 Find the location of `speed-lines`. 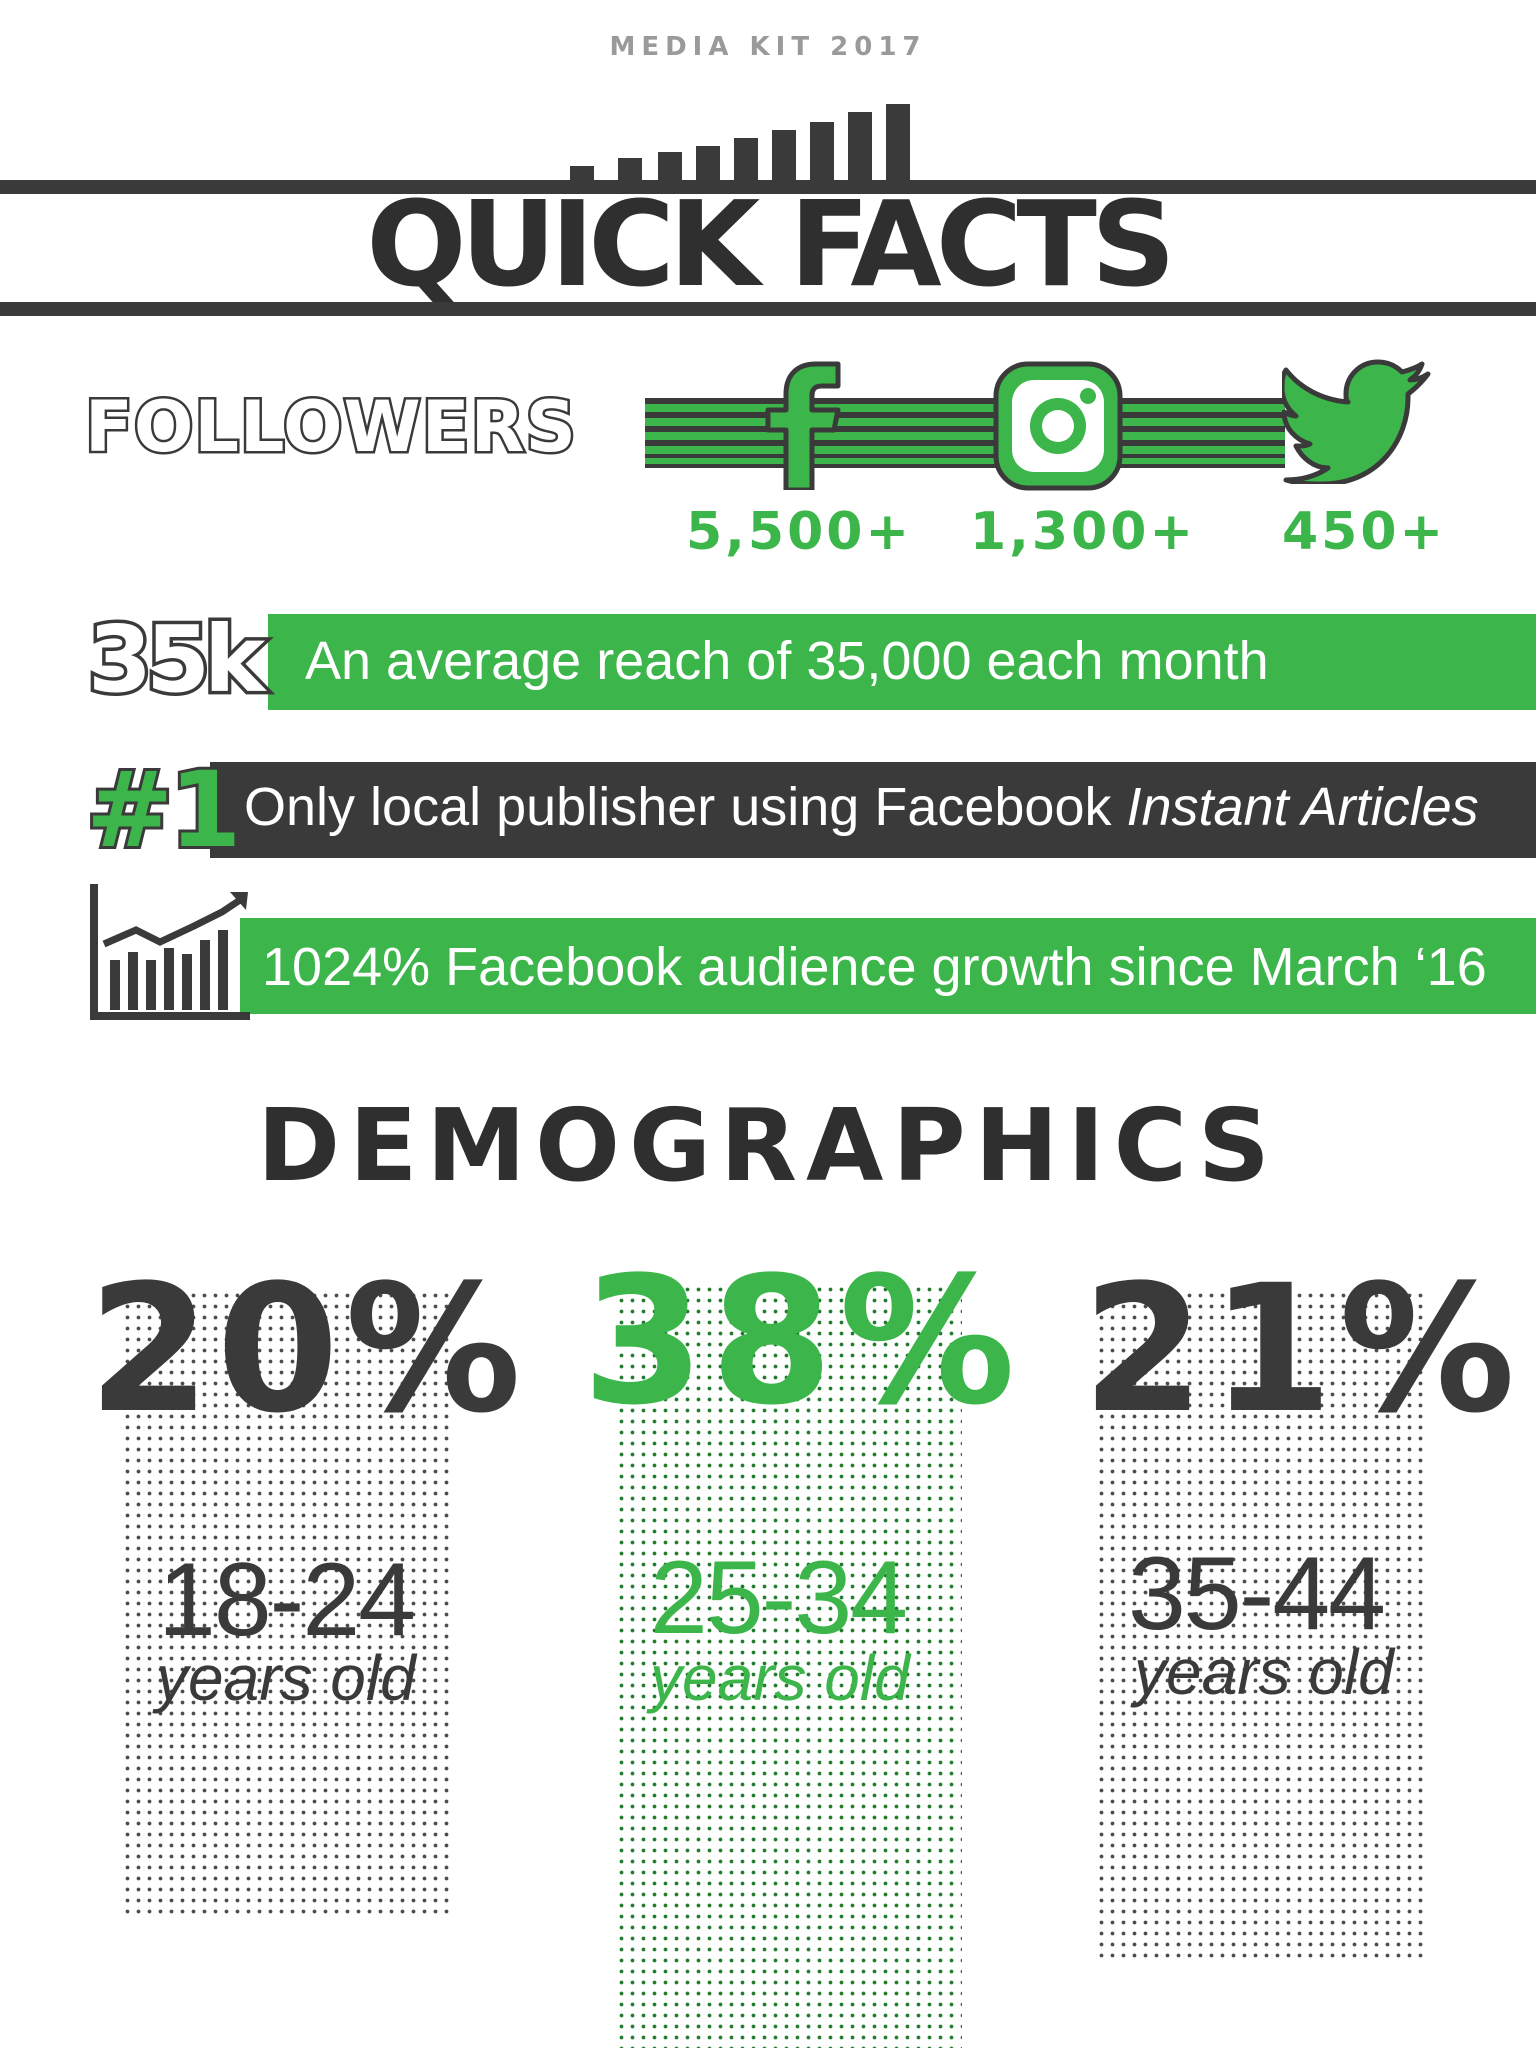

speed-lines is located at coordinates (965, 433).